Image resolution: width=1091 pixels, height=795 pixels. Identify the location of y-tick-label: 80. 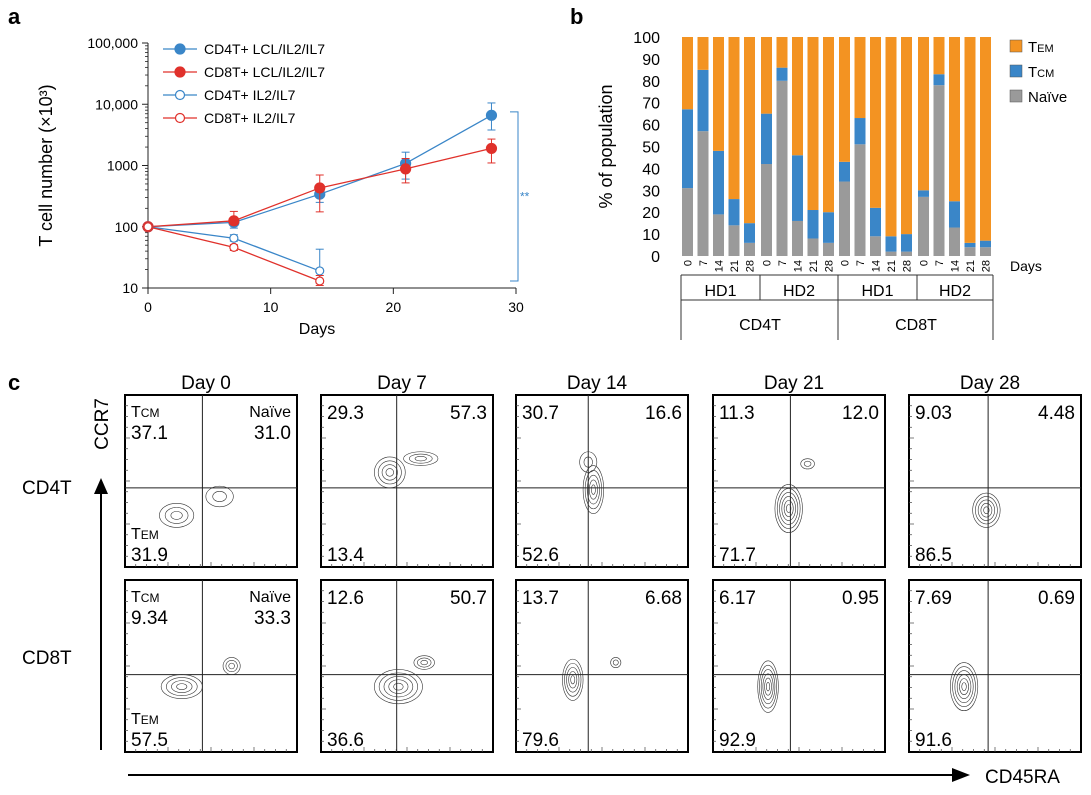
(651, 82).